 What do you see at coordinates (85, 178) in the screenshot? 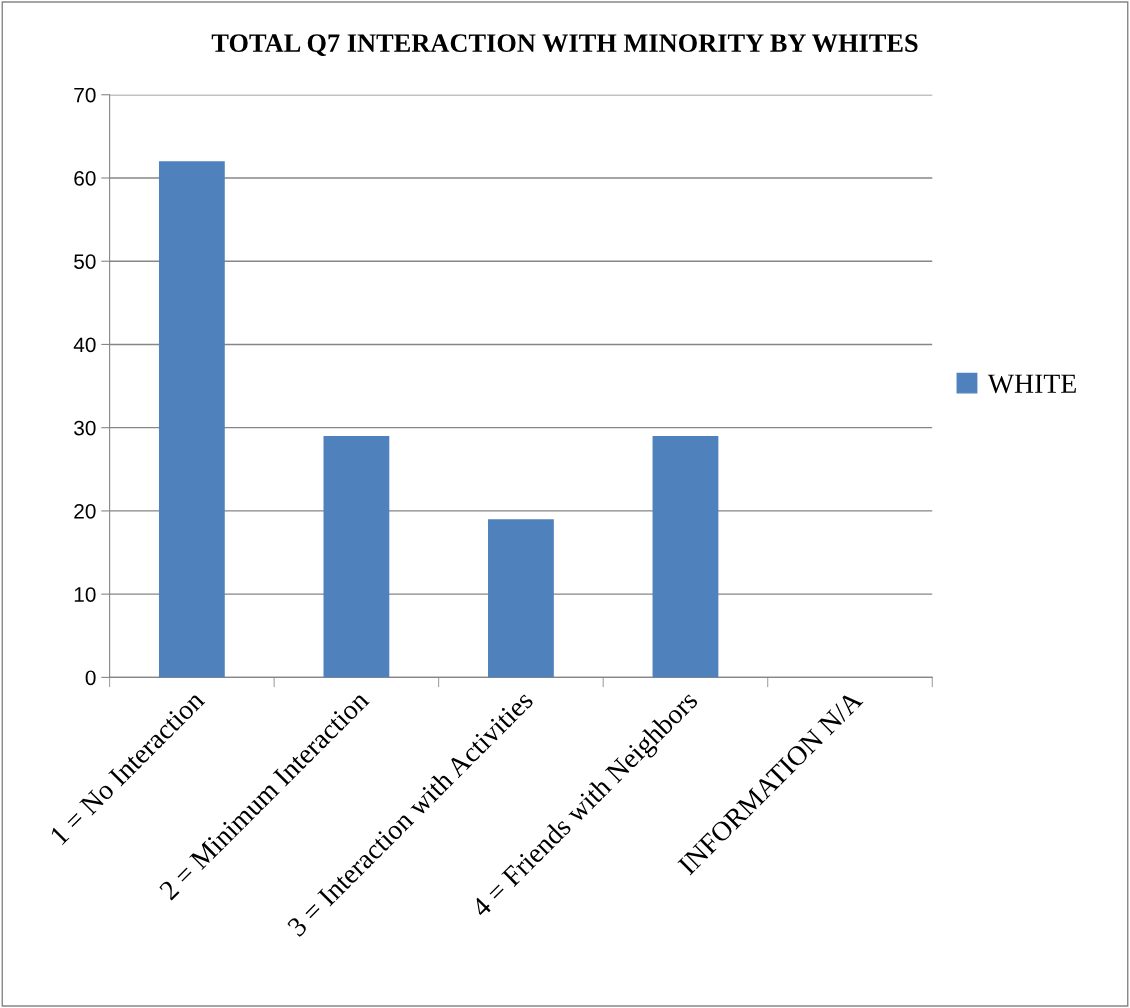
I see `y-tick-label: 60` at bounding box center [85, 178].